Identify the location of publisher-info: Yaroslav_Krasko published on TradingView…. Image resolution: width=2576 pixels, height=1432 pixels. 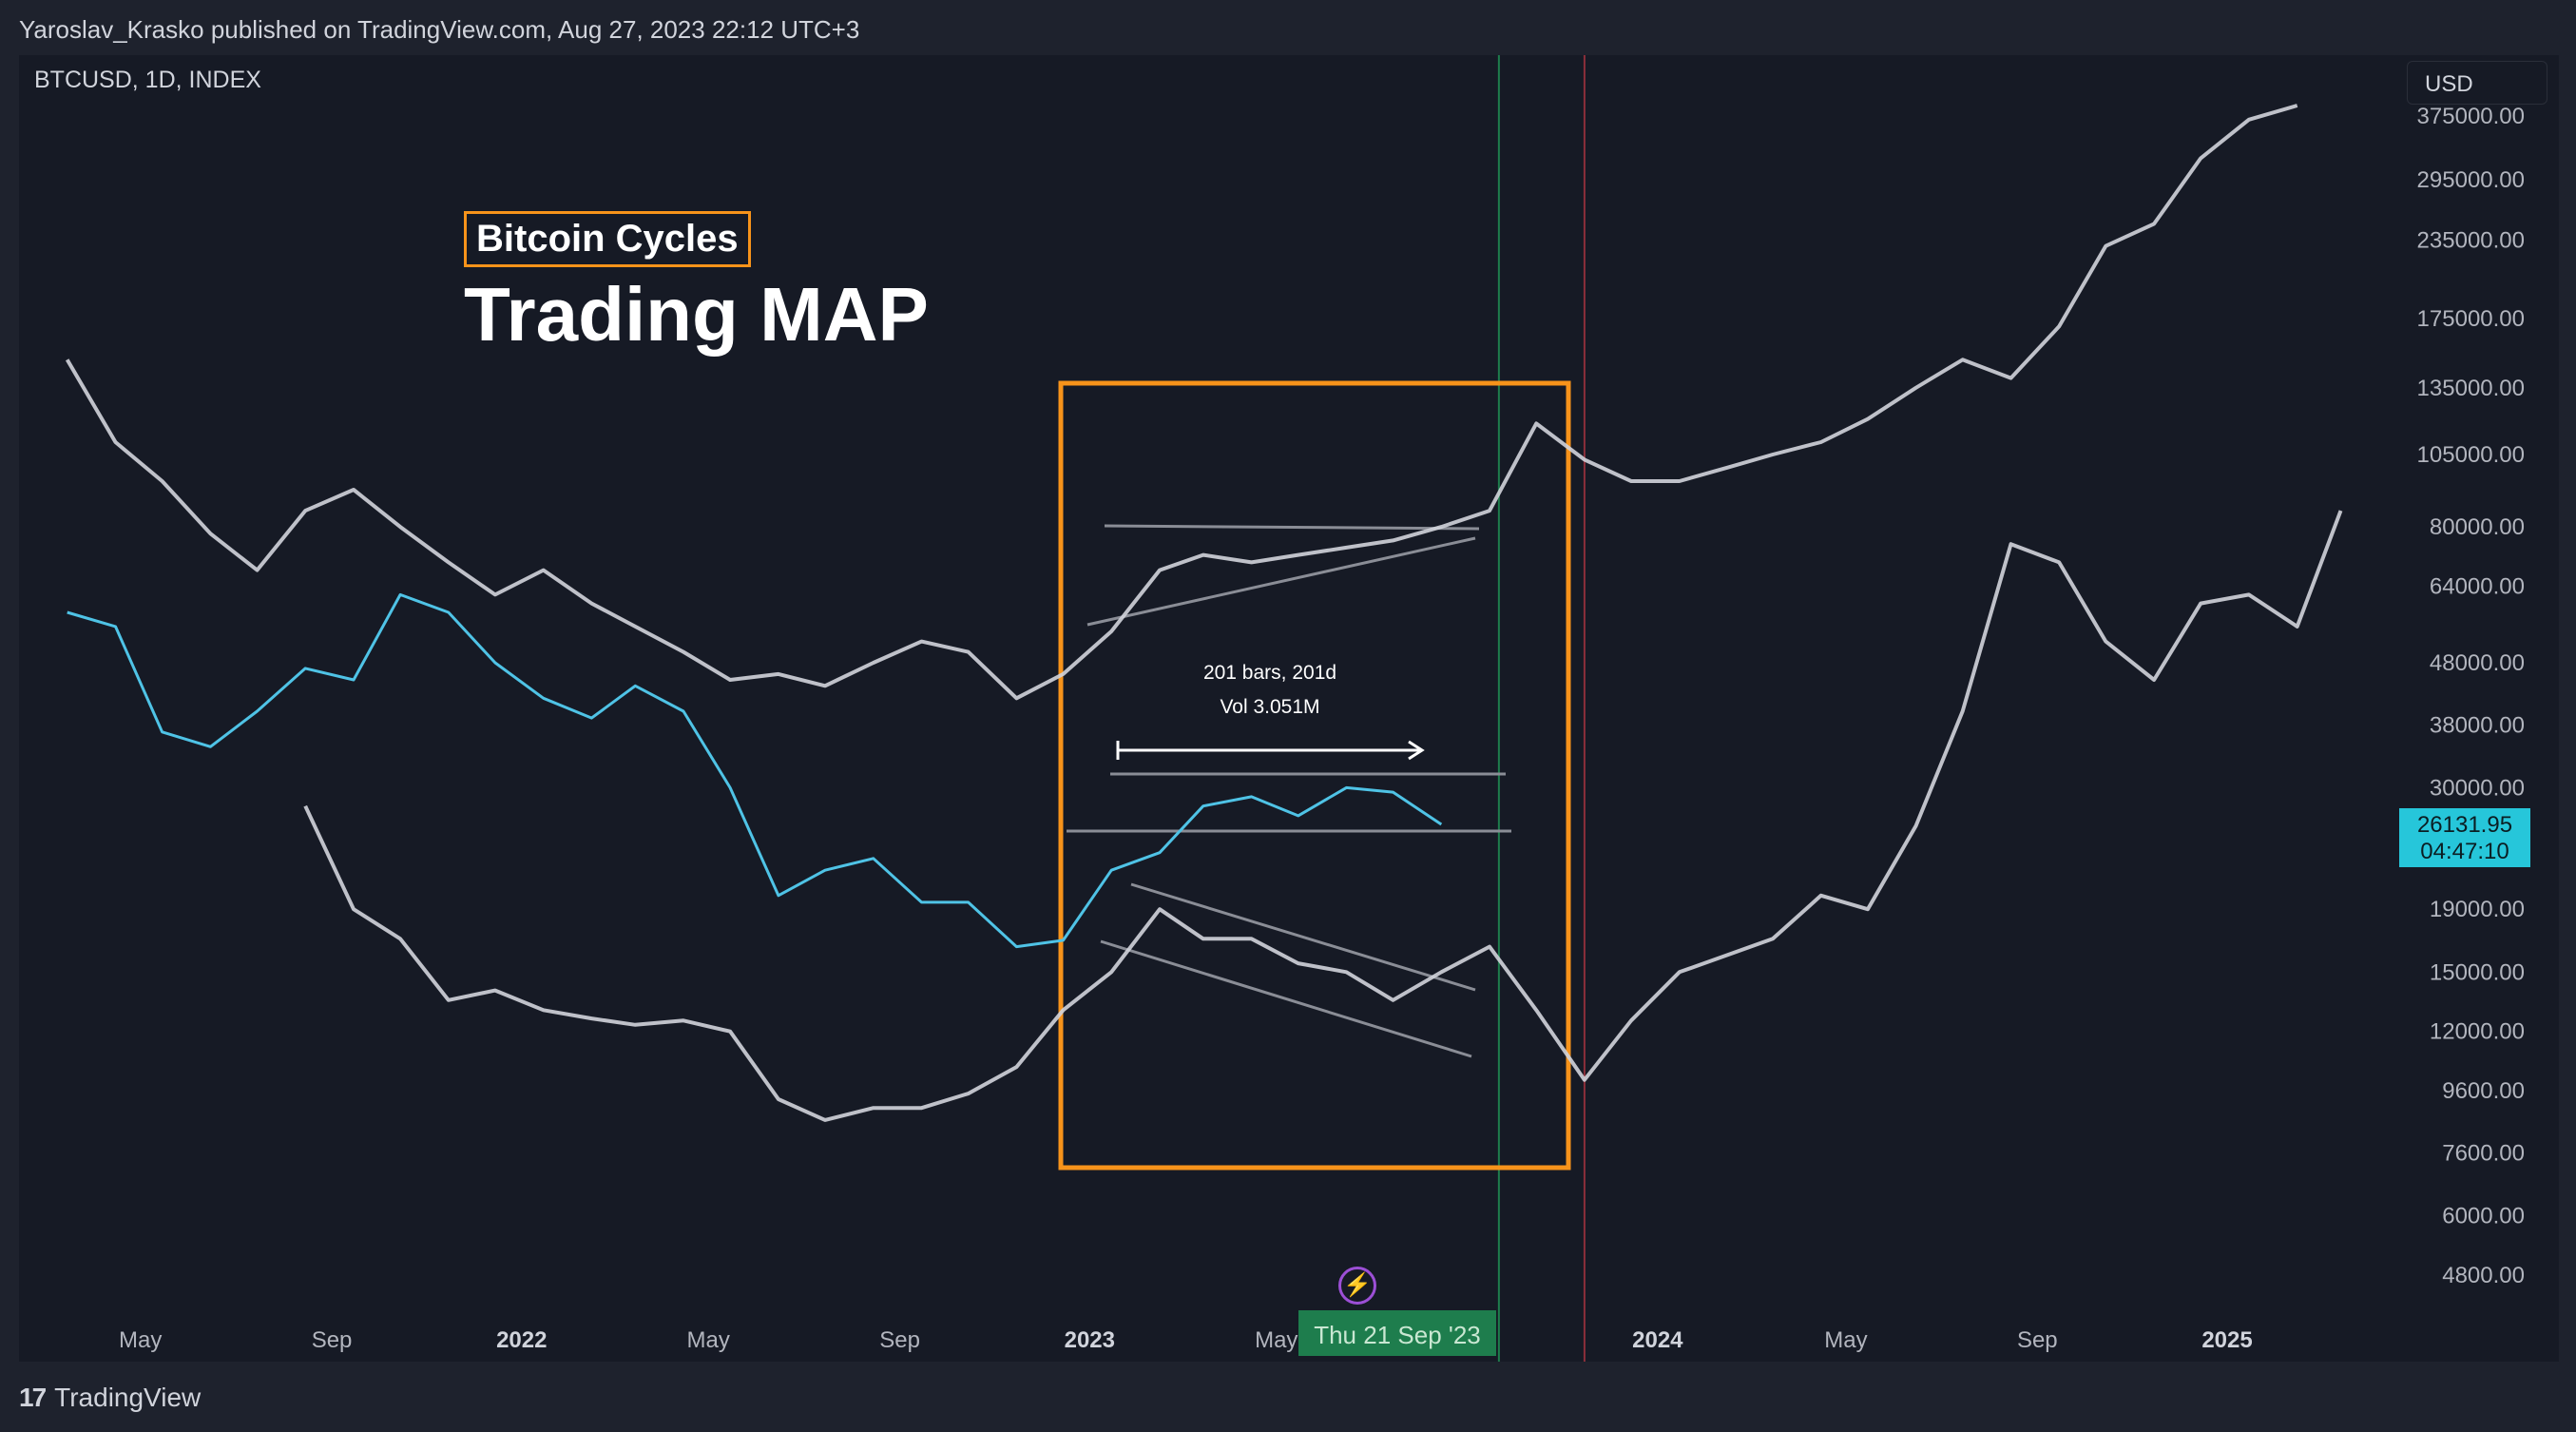
(439, 29).